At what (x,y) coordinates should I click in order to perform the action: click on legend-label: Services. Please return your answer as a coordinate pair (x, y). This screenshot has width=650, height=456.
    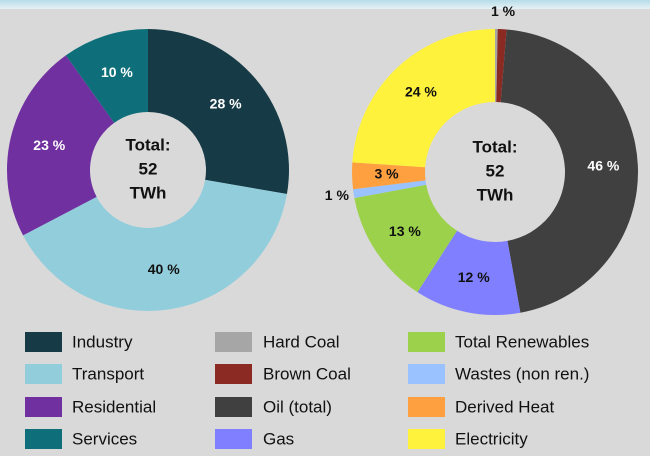
    Looking at the image, I should click on (104, 438).